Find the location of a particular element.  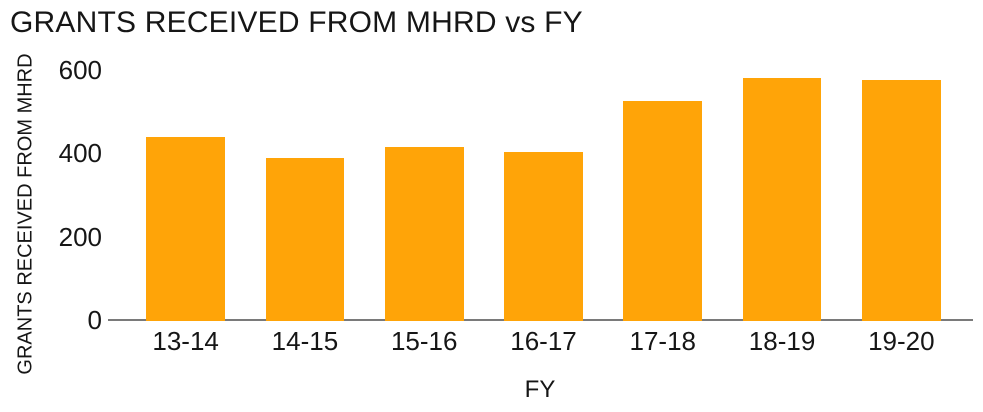

x-tick-label: 18-19 is located at coordinates (782, 341).